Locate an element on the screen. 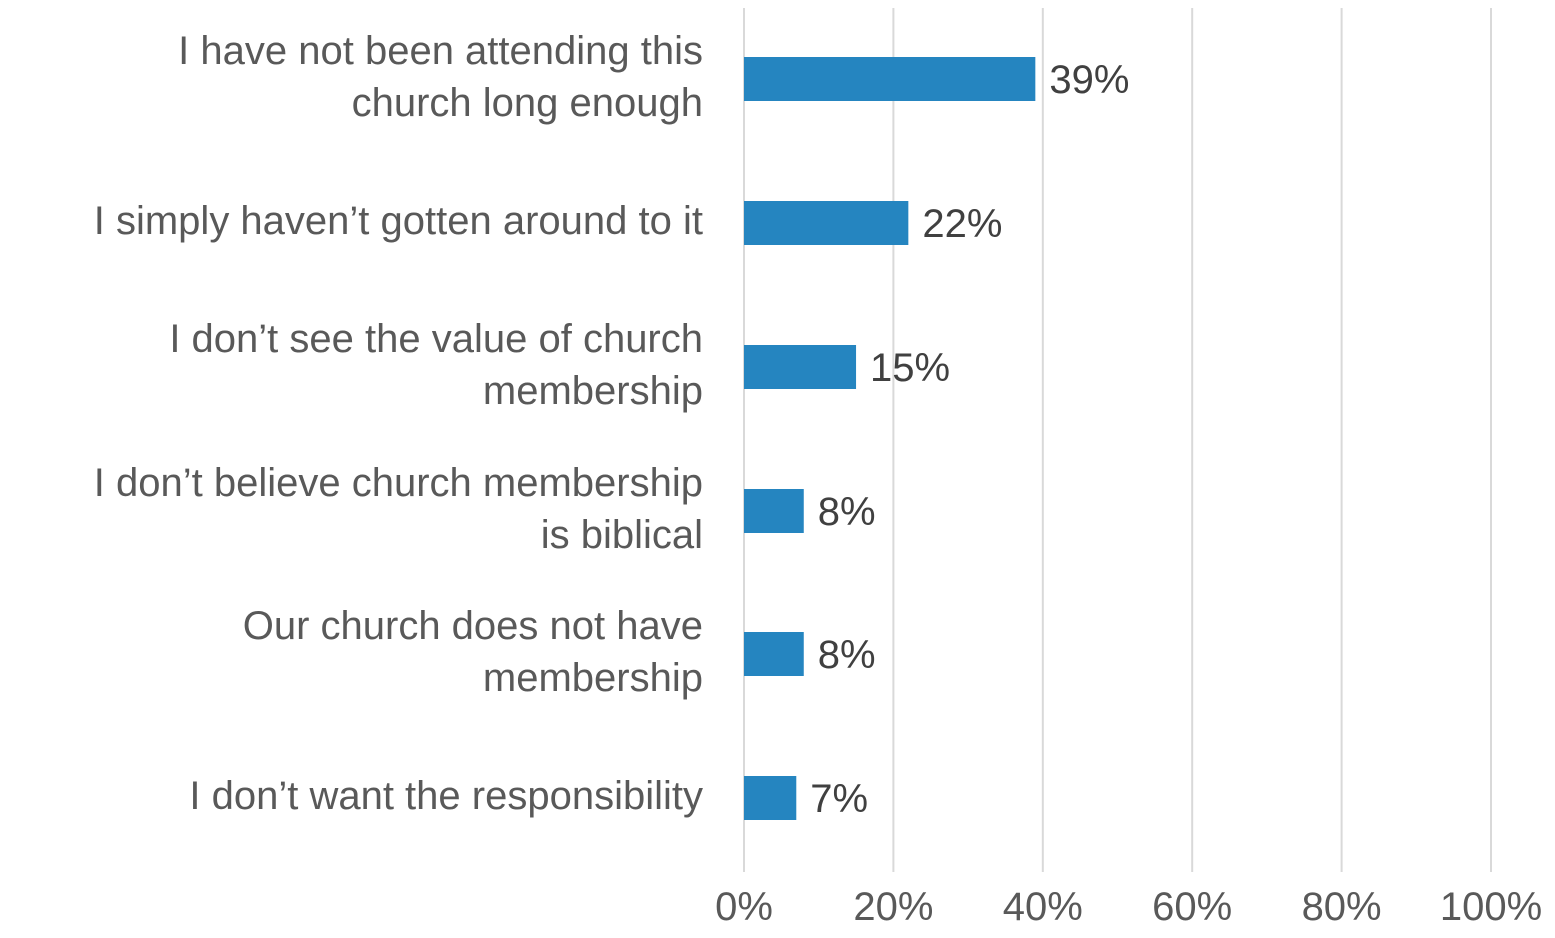 The image size is (1555, 938). data-label: 39% is located at coordinates (1089, 80).